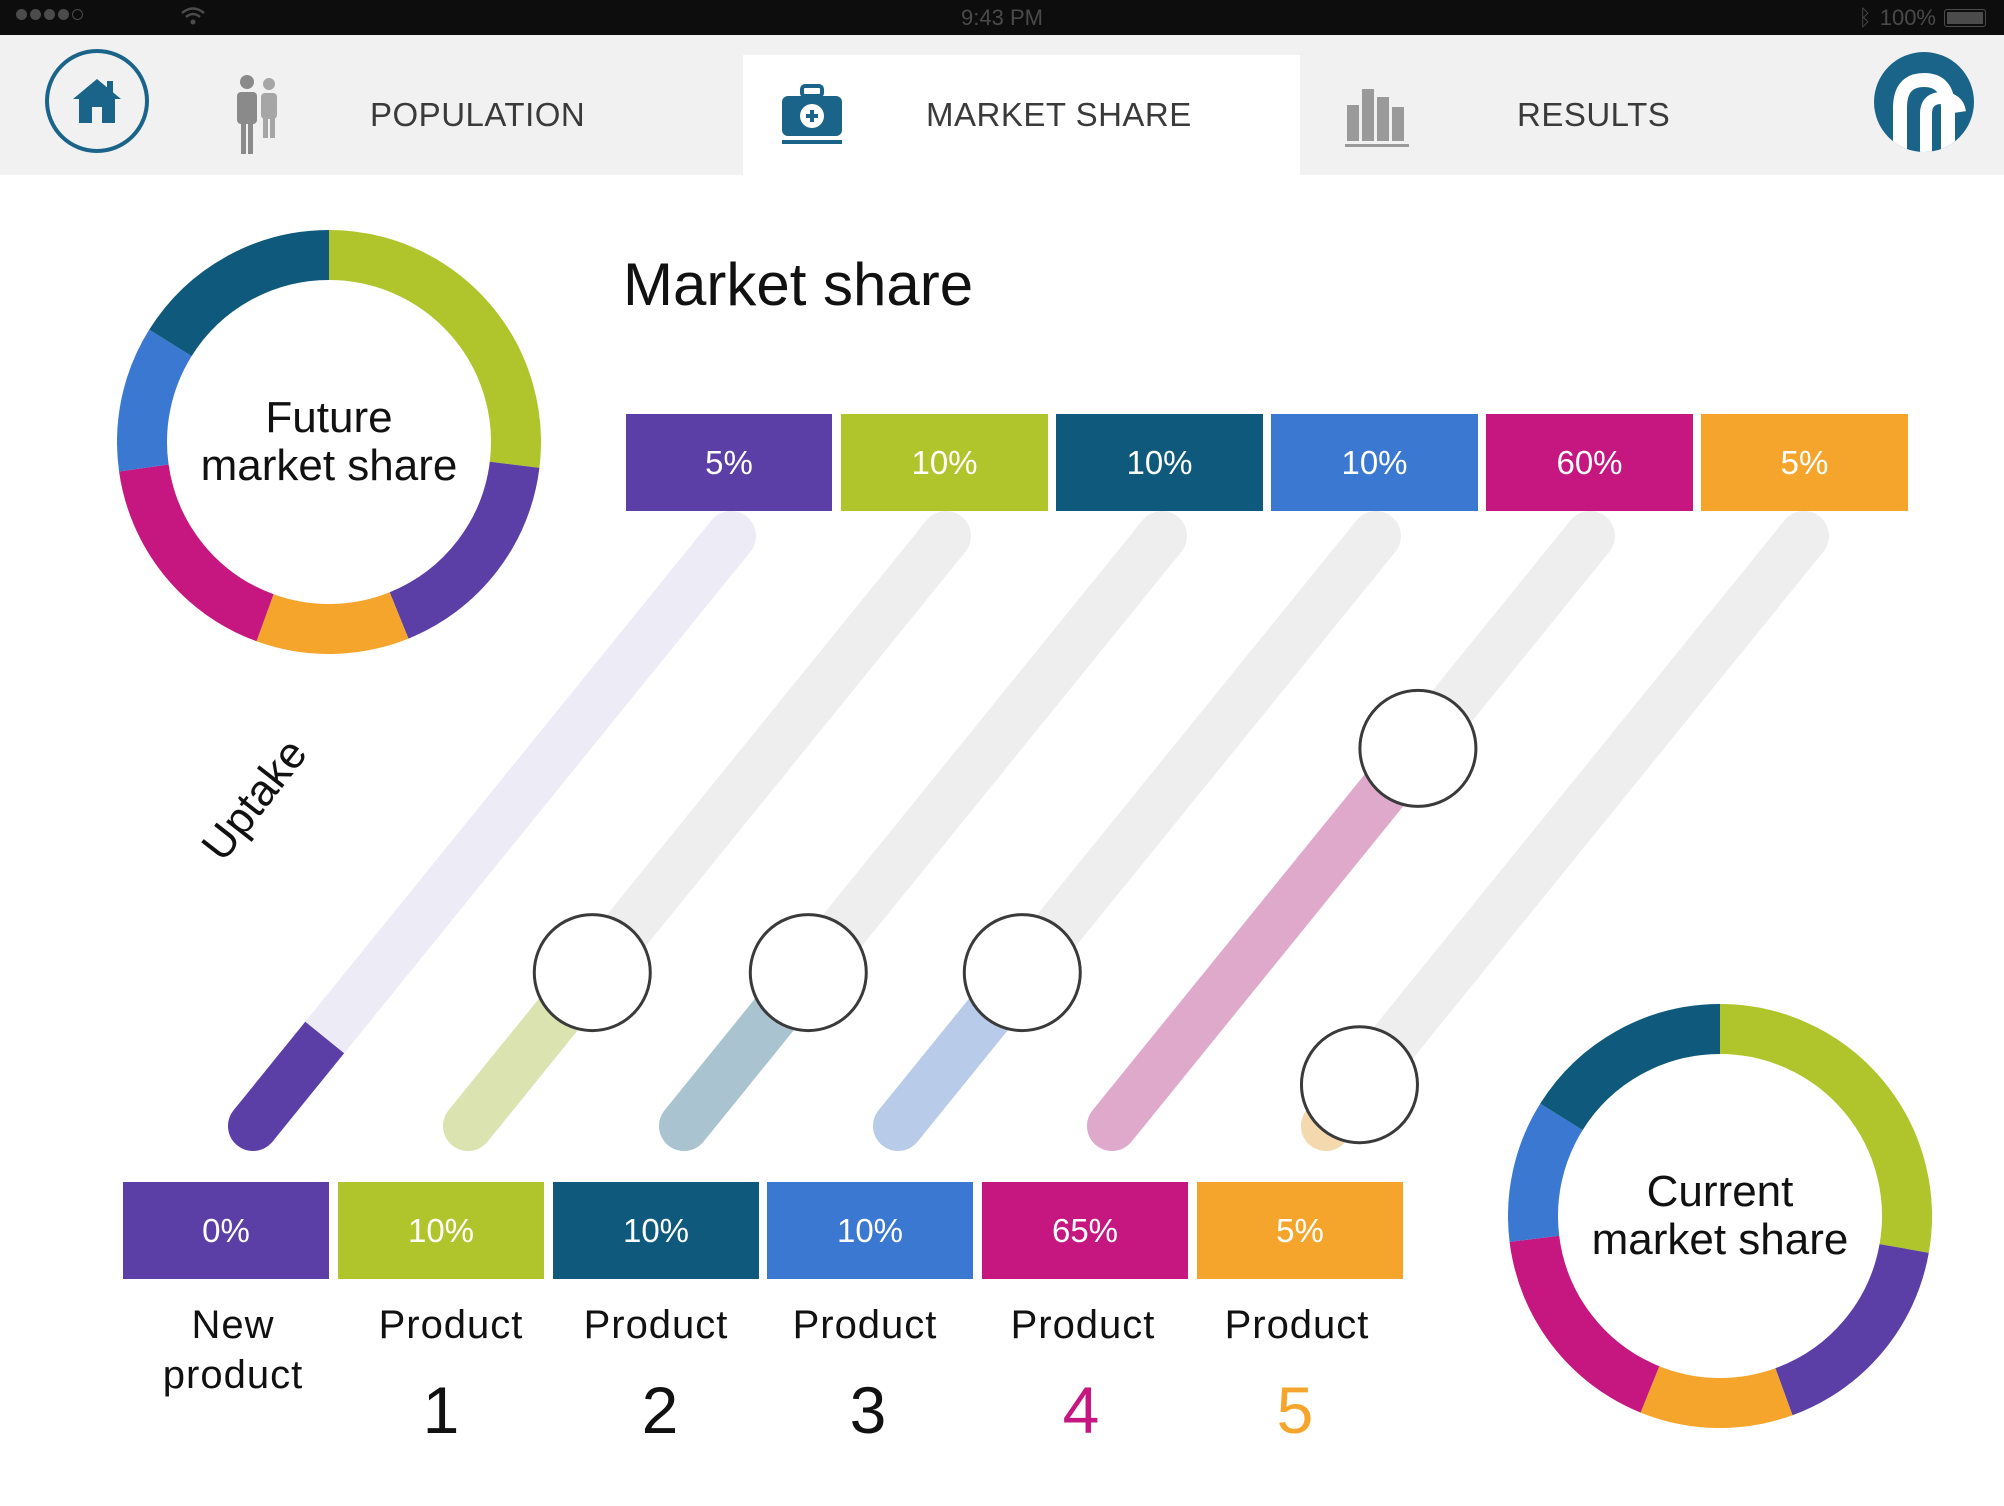  I want to click on future-share-product-3: 10%, so click(1374, 462).